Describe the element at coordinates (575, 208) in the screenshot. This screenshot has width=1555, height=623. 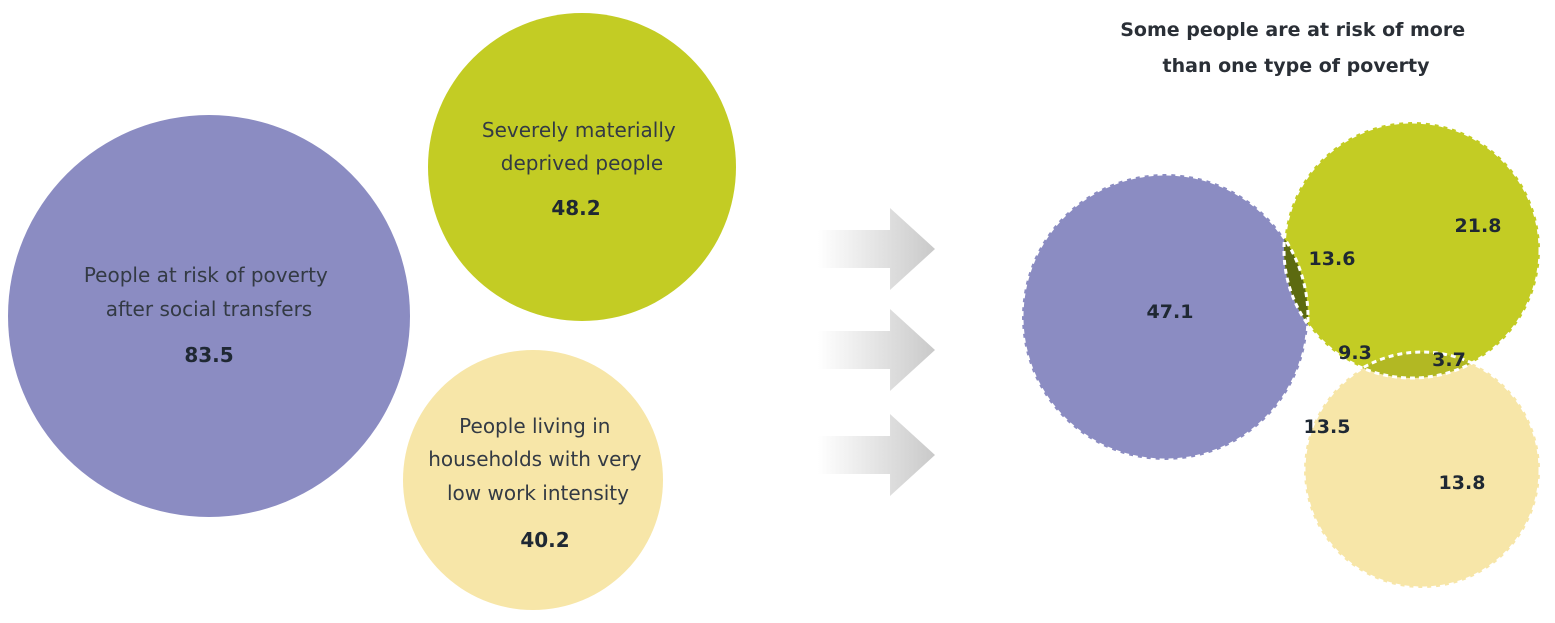
I see `deprived-value: 48.2` at that location.